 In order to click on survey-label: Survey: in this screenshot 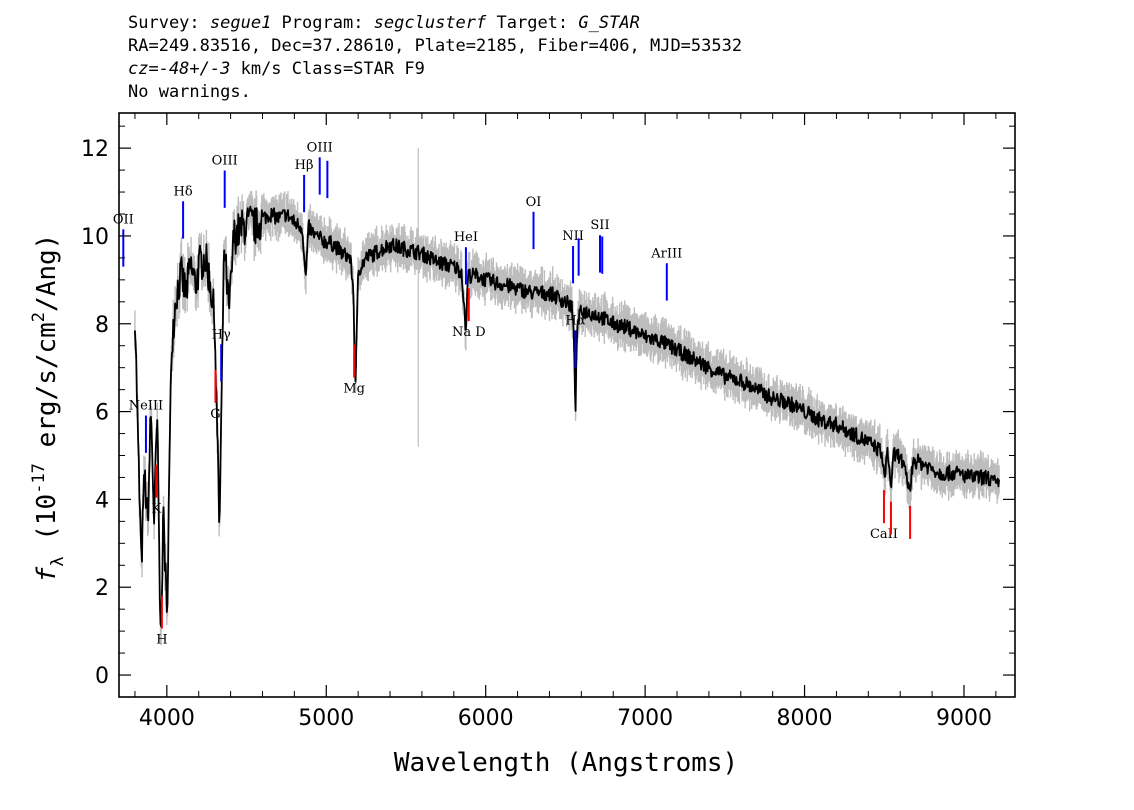, I will do `click(169, 23)`.